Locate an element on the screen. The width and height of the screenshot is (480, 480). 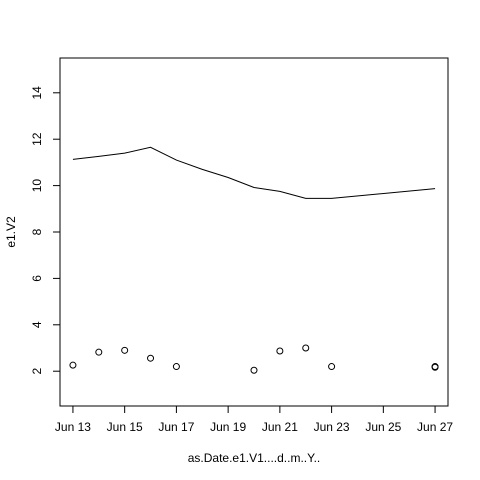
y-tick-label: 2 is located at coordinates (37, 371).